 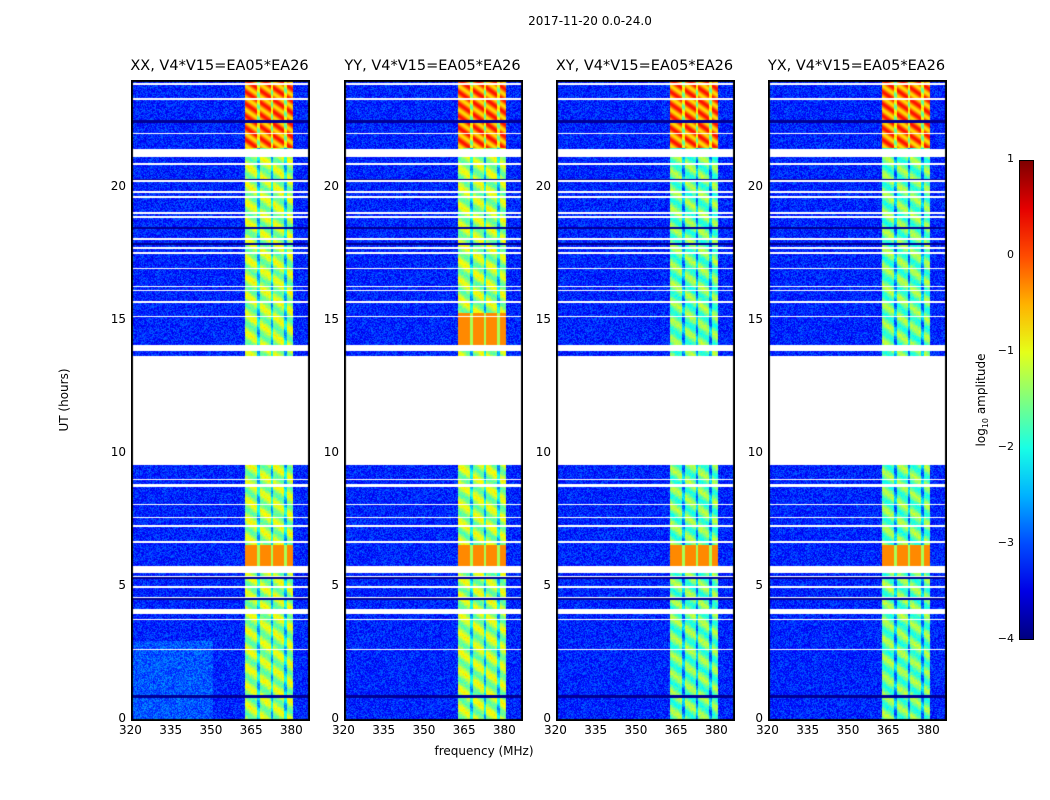 What do you see at coordinates (64, 400) in the screenshot?
I see `y-axis-label: UT (hours)` at bounding box center [64, 400].